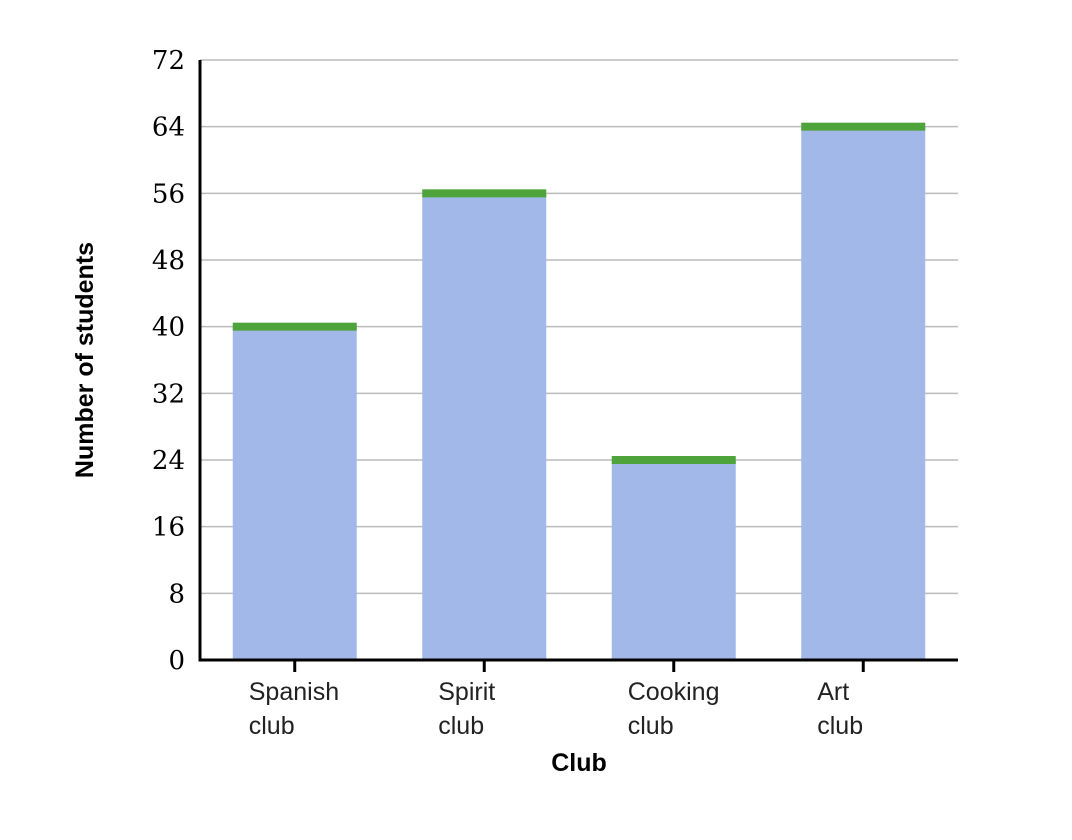  What do you see at coordinates (168, 528) in the screenshot?
I see `y-tick-label: 16` at bounding box center [168, 528].